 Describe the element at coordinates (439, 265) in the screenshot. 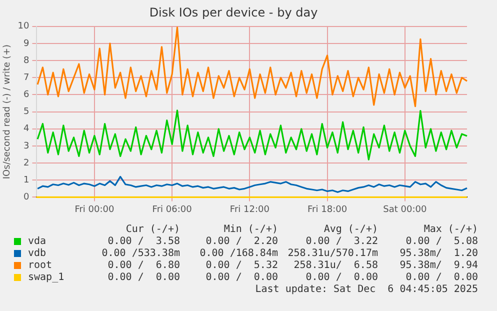

I see `text: 95.38m/ 9.94` at that location.